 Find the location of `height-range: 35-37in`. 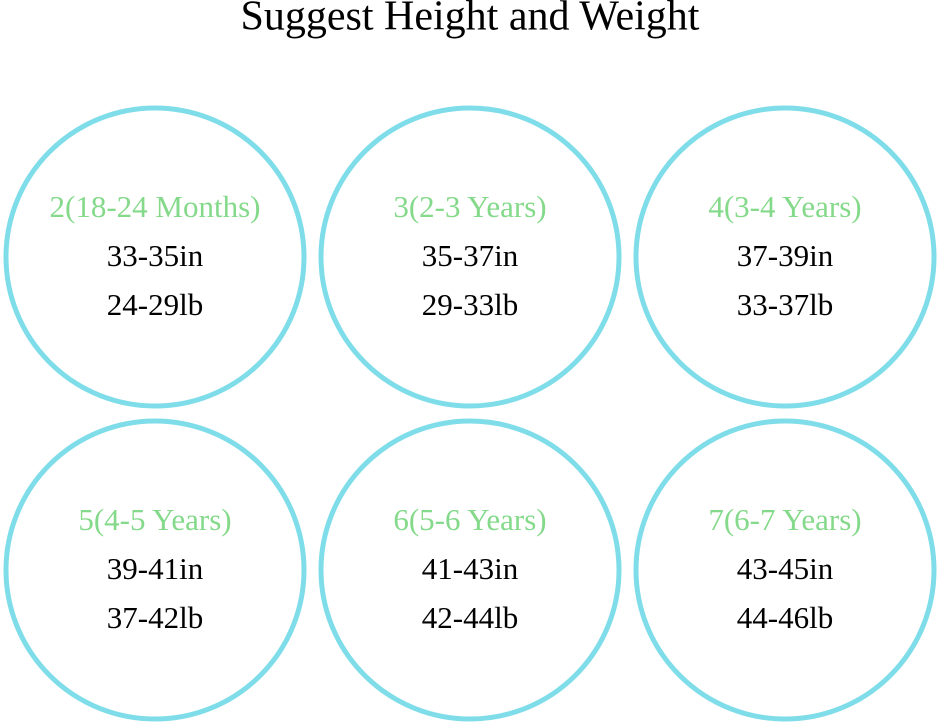

height-range: 35-37in is located at coordinates (470, 255).